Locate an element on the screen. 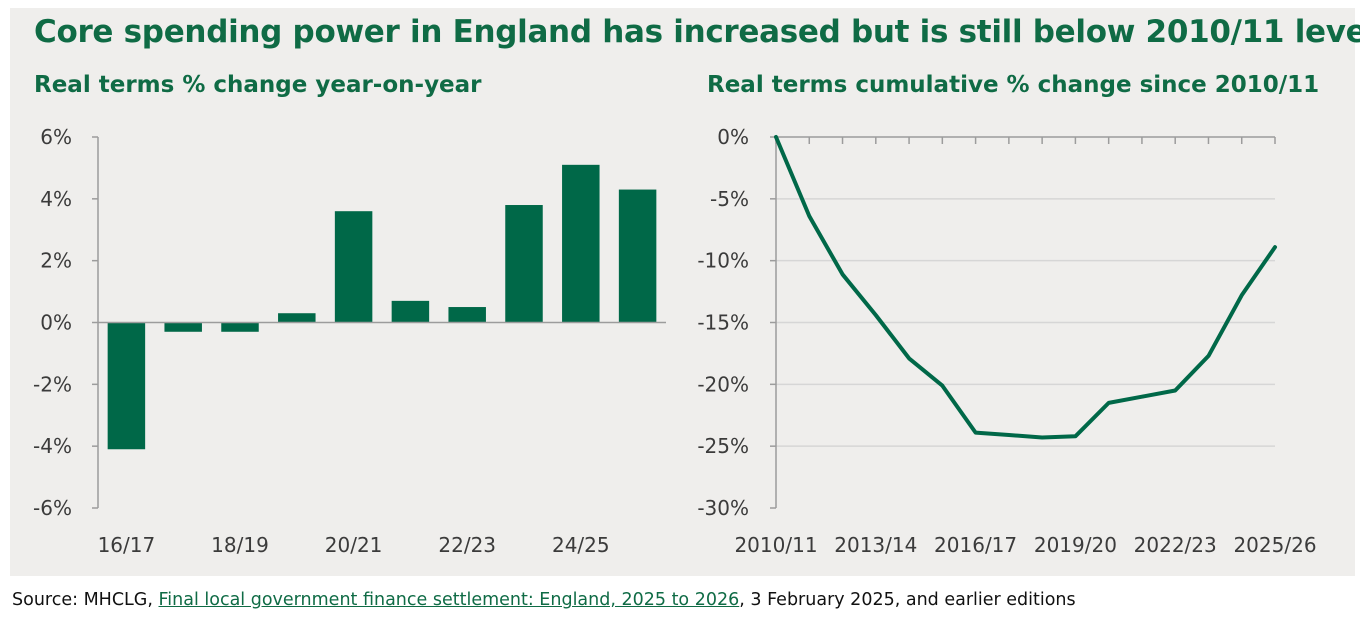  bar-y-tick-label: -2% is located at coordinates (52, 384).